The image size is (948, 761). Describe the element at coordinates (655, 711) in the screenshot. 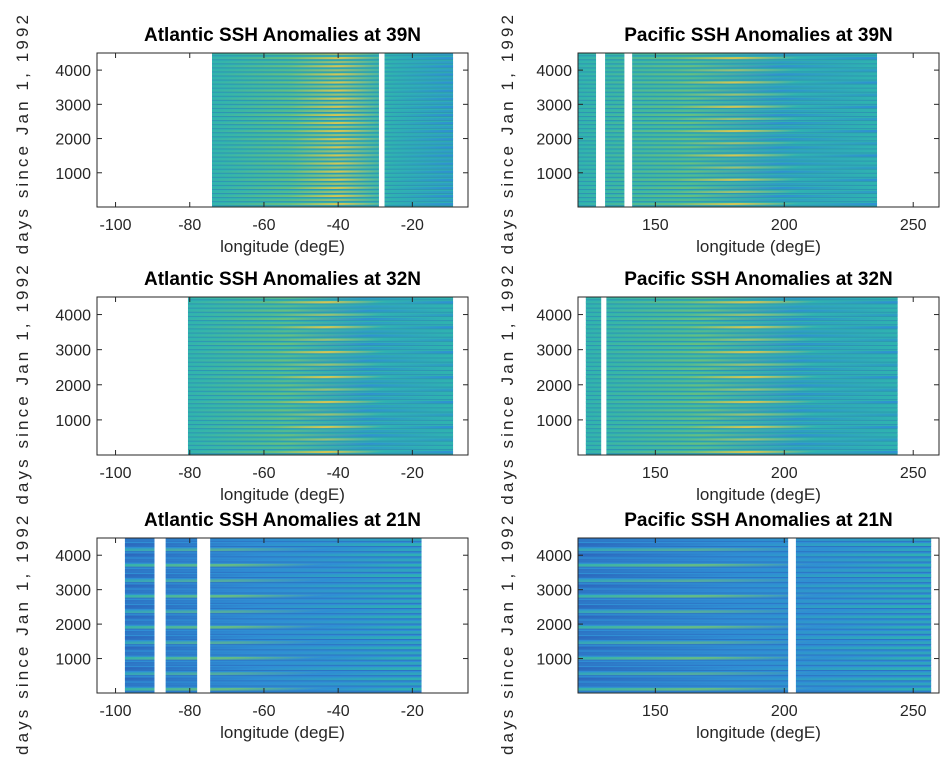

I see `x-tick-label: 150` at that location.